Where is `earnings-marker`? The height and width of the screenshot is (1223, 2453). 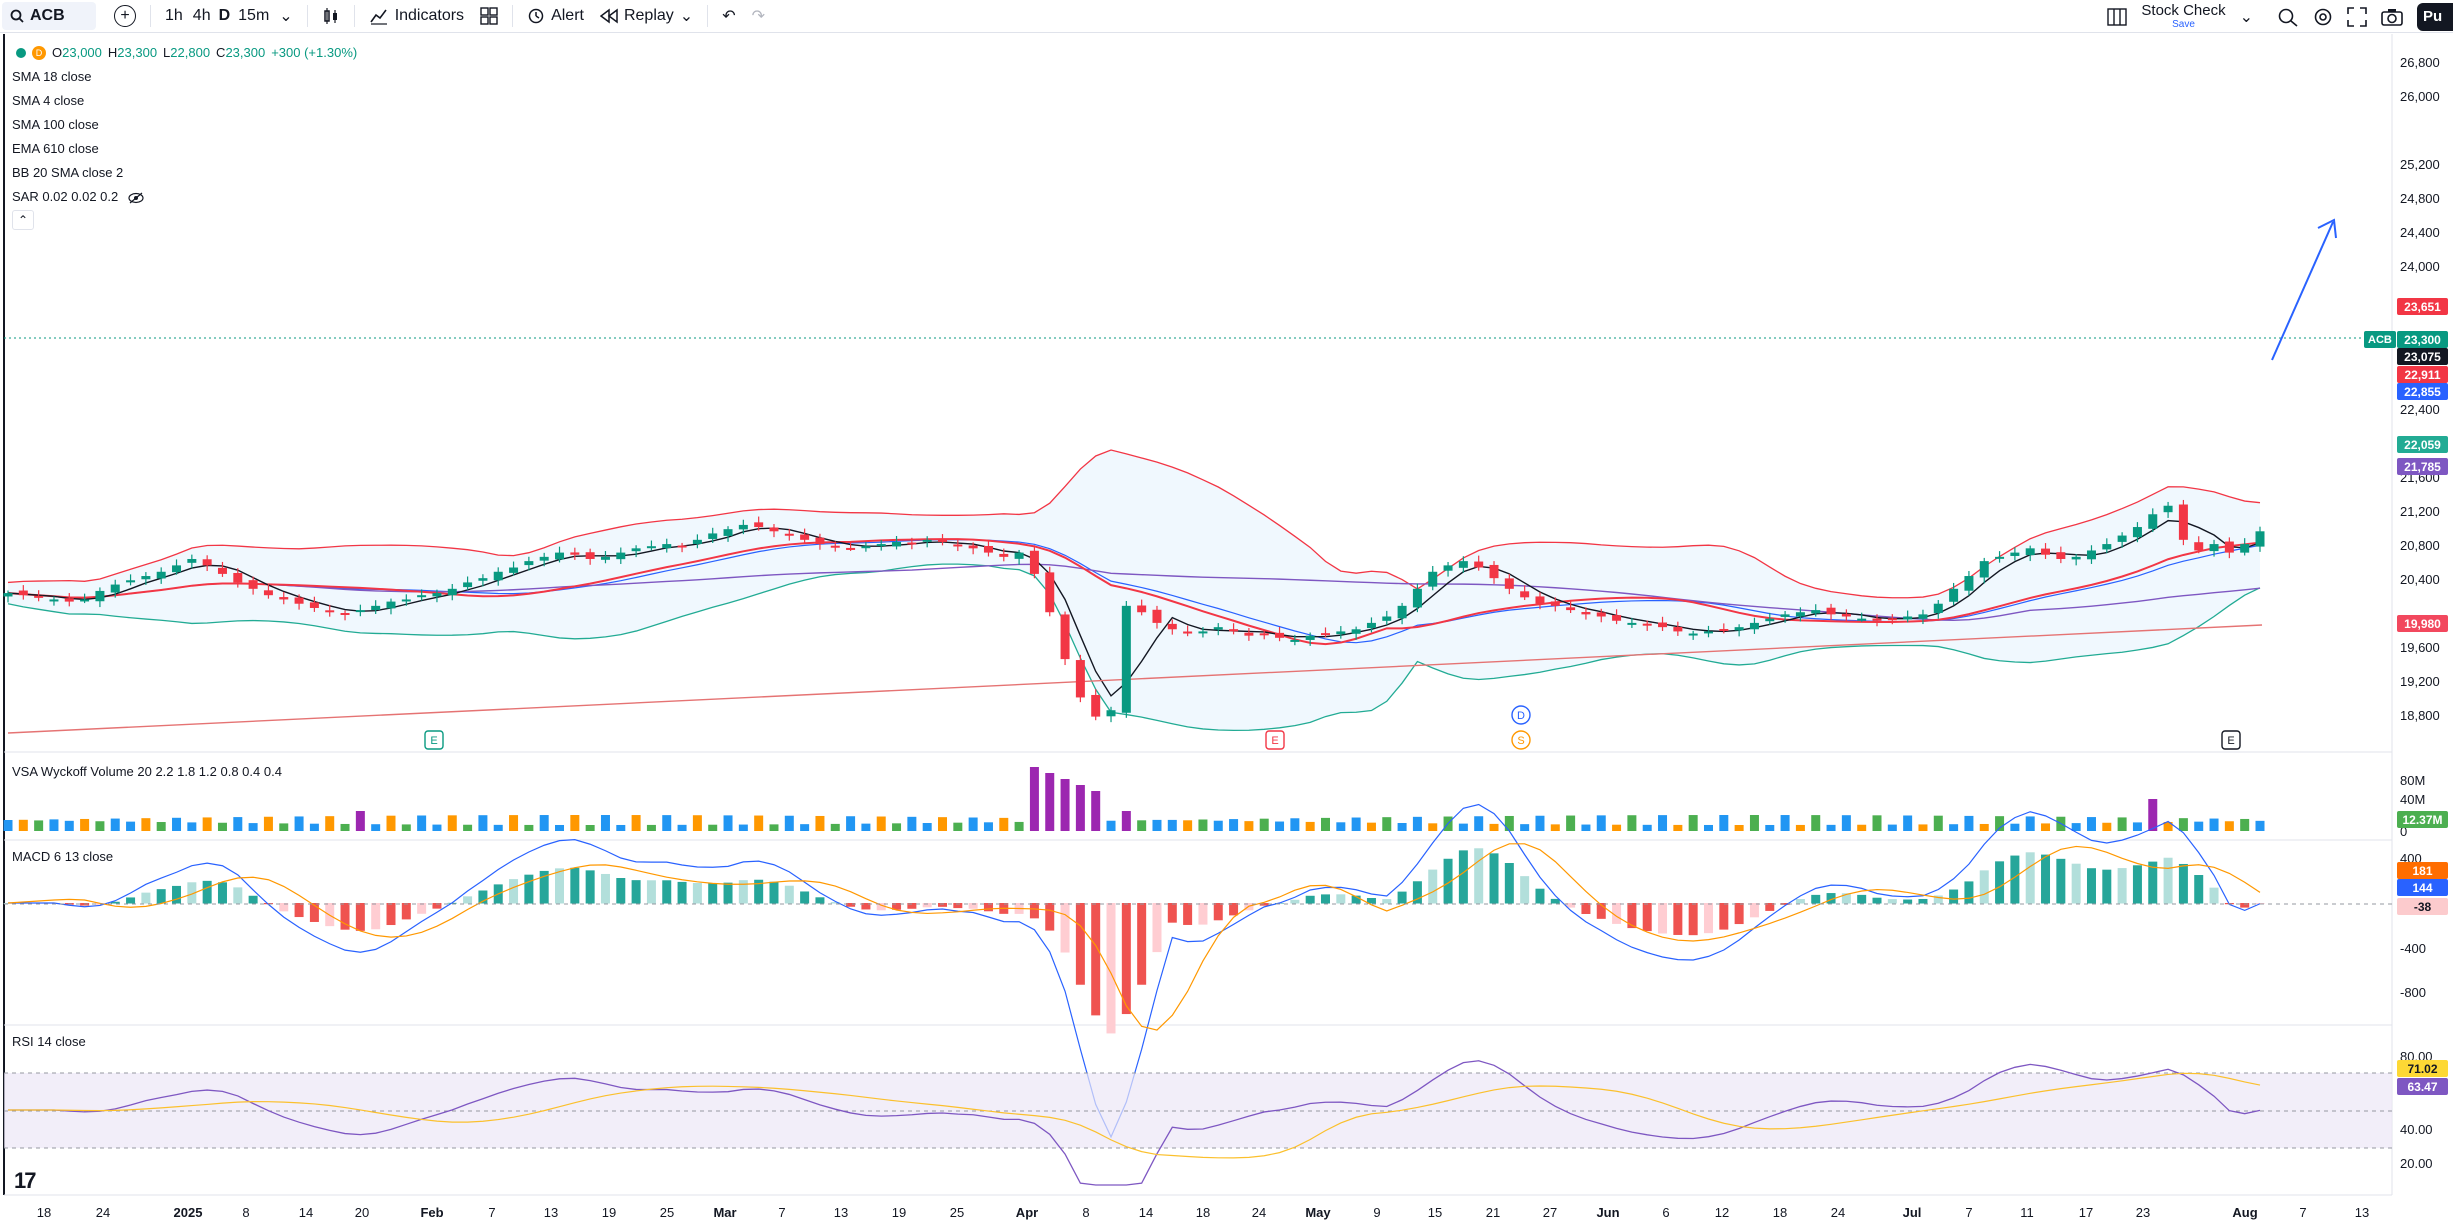 earnings-marker is located at coordinates (434, 740).